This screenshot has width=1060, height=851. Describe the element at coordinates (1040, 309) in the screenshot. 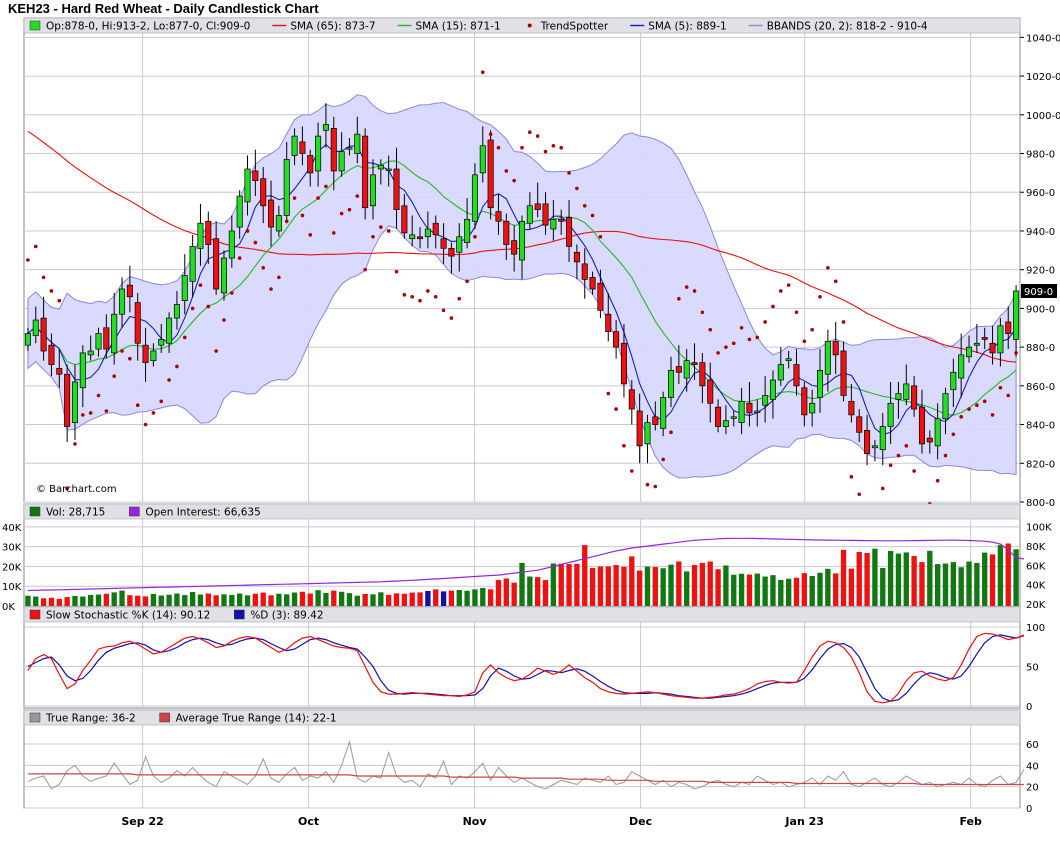

I see `y-tick-label: 900-0` at that location.